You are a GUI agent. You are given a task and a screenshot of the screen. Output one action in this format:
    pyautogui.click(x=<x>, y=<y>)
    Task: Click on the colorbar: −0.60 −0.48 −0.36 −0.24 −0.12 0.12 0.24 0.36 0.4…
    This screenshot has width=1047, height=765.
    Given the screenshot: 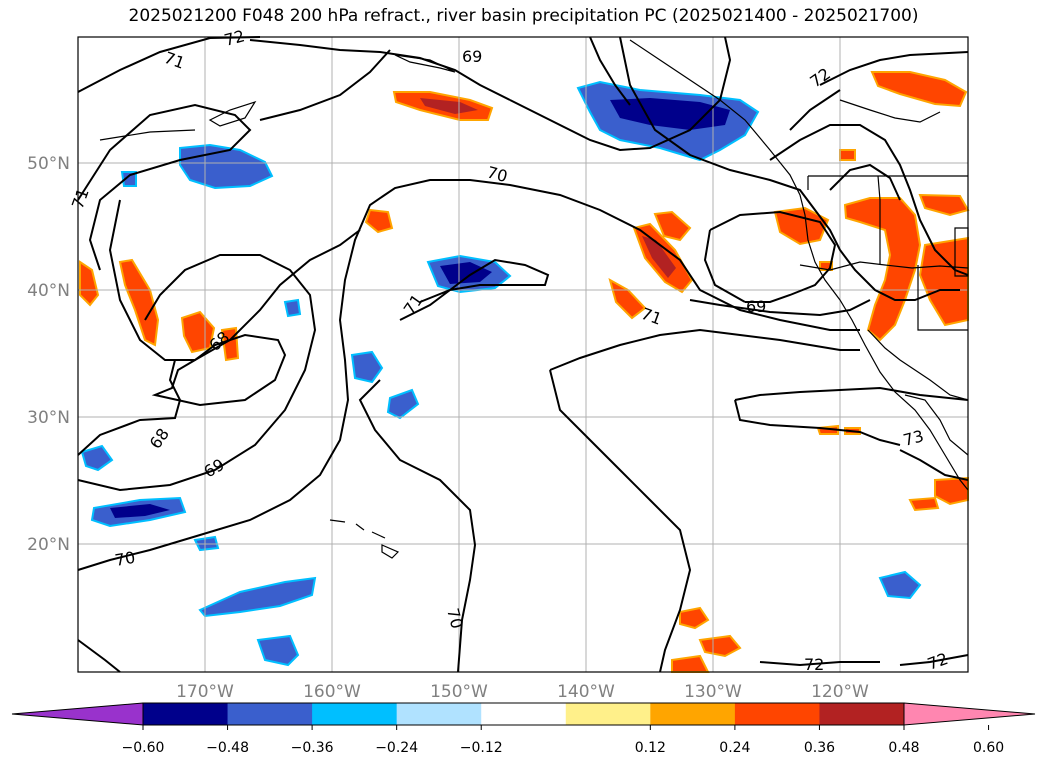 What is the action you would take?
    pyautogui.click(x=523, y=729)
    